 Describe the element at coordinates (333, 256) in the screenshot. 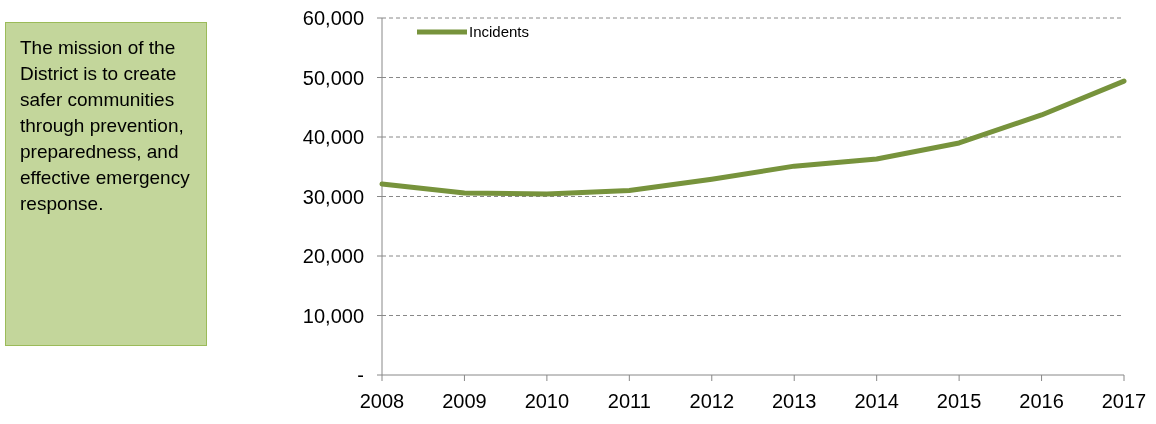

I see `y-tick-label: 20,000` at that location.